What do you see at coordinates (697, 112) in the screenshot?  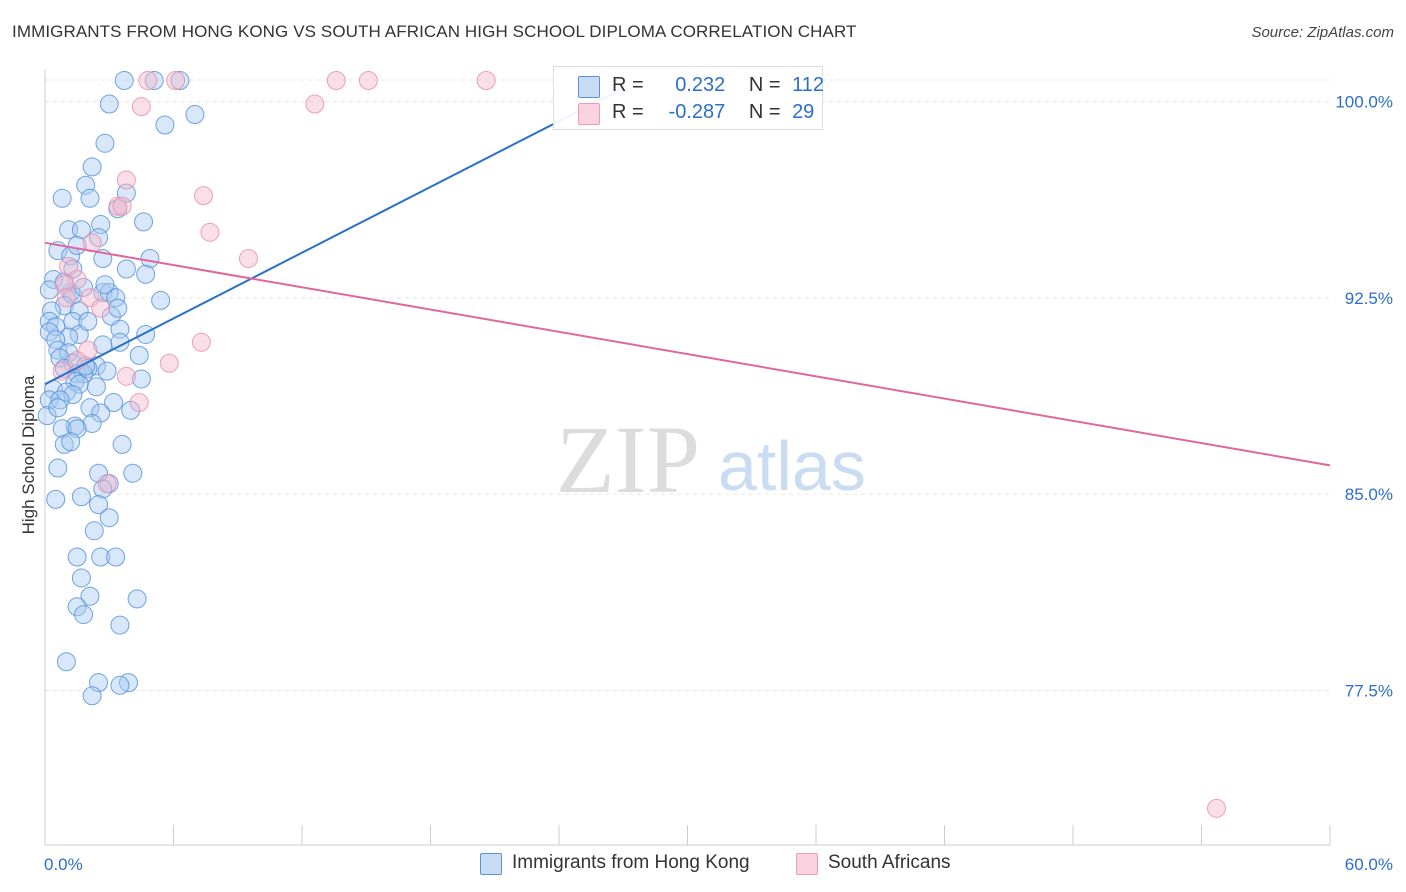 I see `r-value-south-africans: -0.287` at bounding box center [697, 112].